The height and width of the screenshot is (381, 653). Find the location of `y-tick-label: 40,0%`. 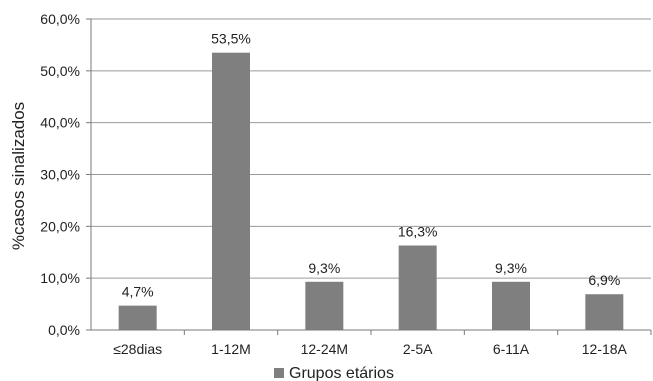

y-tick-label: 40,0% is located at coordinates (60, 123).